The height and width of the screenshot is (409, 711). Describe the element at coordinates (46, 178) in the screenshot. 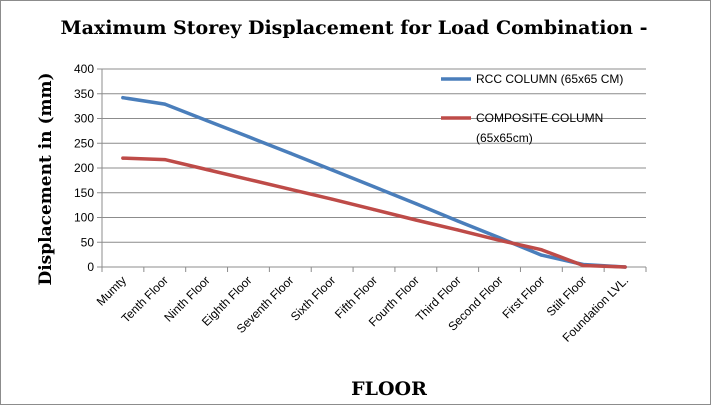

I see `y-axis-label: Displacement in (mm)` at that location.